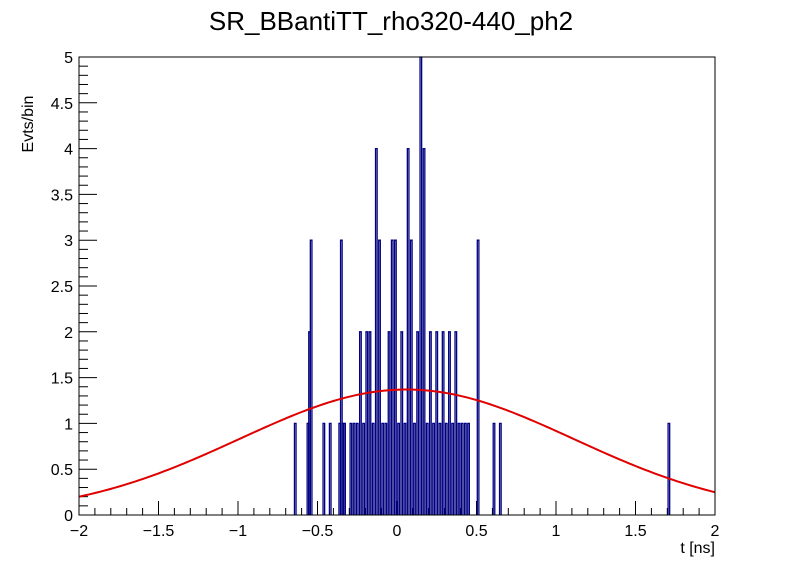 This screenshot has width=796, height=572. I want to click on y-tick-label: 1, so click(68, 424).